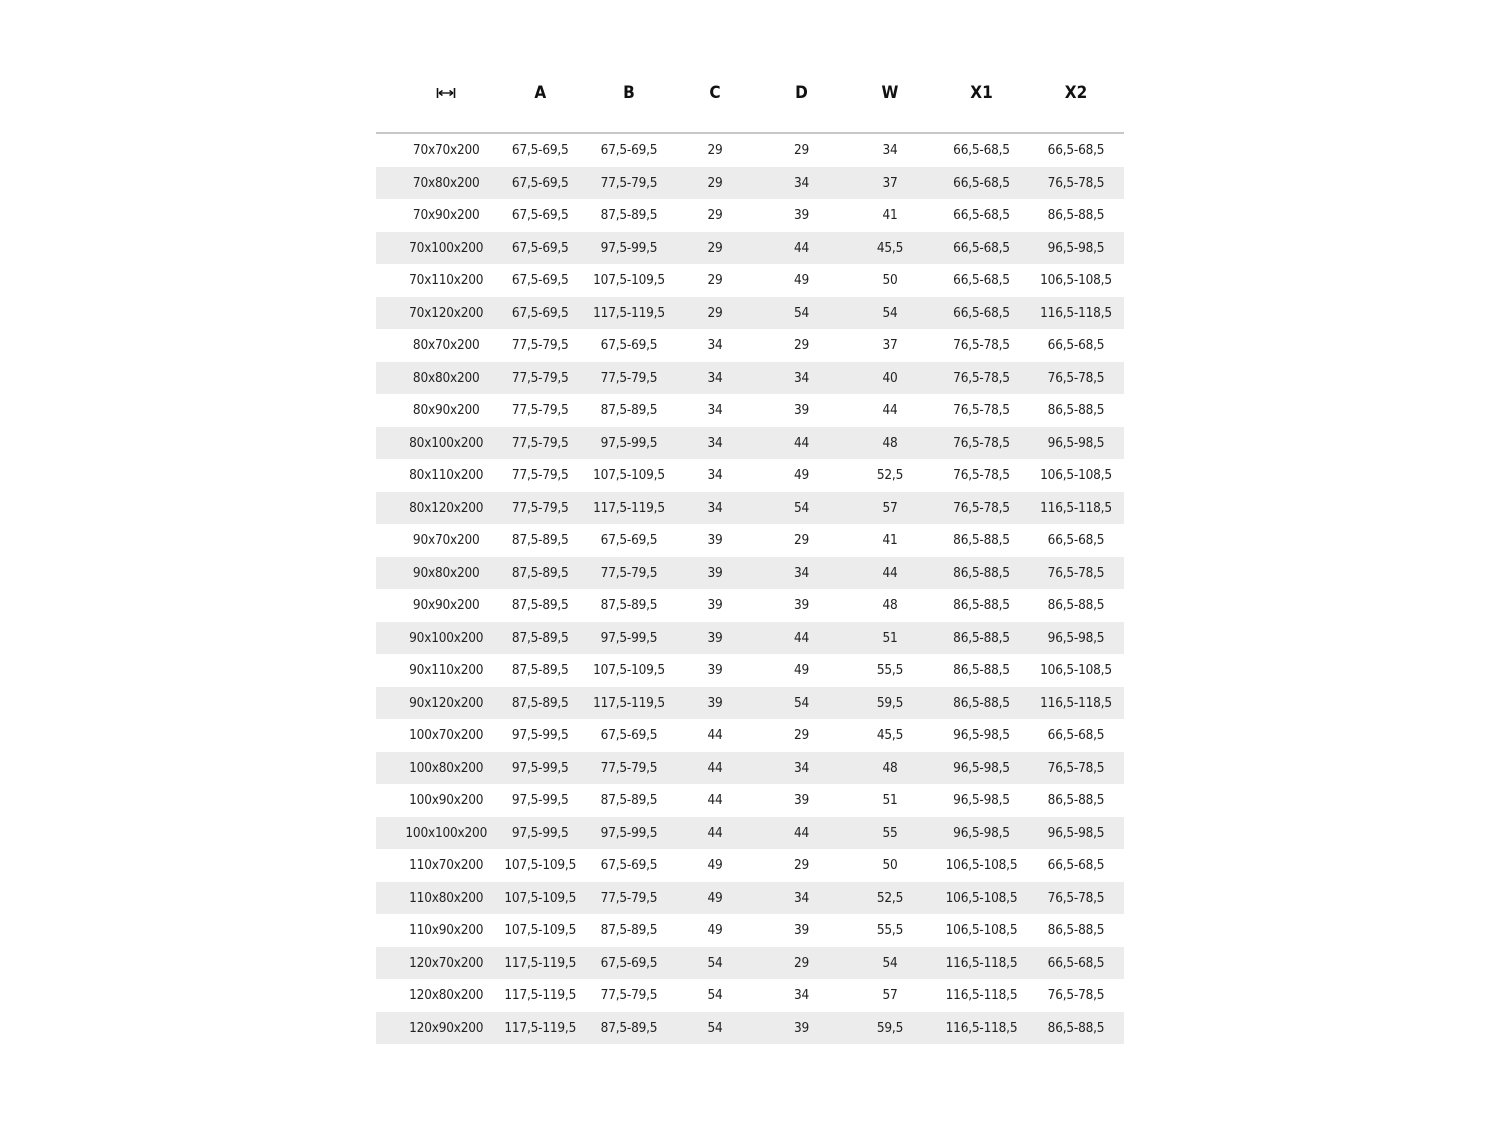 Image resolution: width=1500 pixels, height=1125 pixels. I want to click on header-c: C, so click(715, 96).